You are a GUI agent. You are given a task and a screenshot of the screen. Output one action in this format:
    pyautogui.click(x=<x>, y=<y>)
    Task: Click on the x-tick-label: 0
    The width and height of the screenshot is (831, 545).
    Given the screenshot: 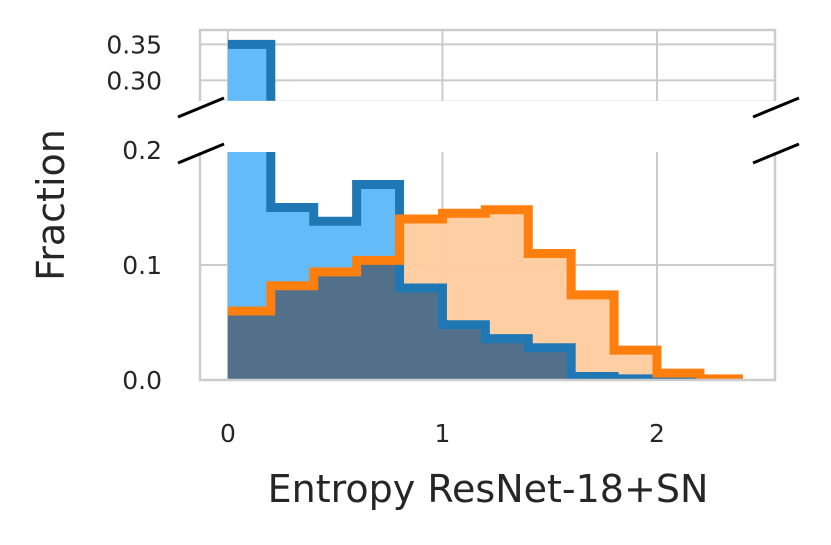 What is the action you would take?
    pyautogui.click(x=228, y=433)
    